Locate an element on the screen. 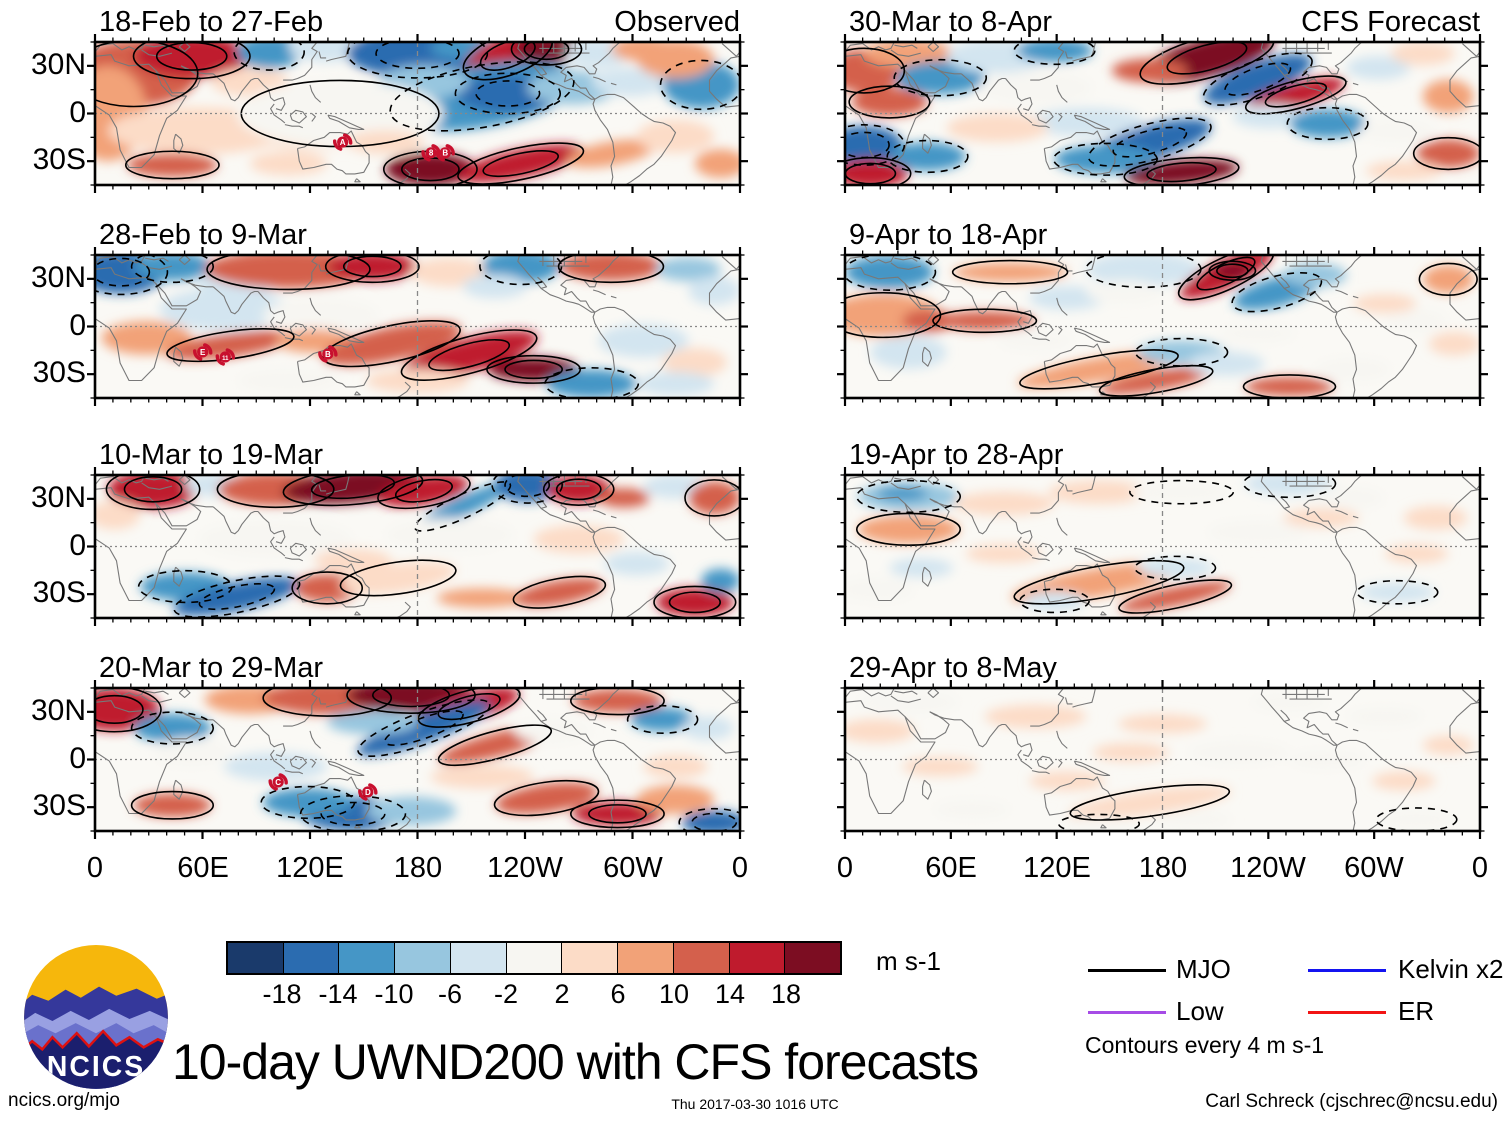 Image resolution: width=1510 pixels, height=1127 pixels. colorbar-tick-label: 6 is located at coordinates (618, 994).